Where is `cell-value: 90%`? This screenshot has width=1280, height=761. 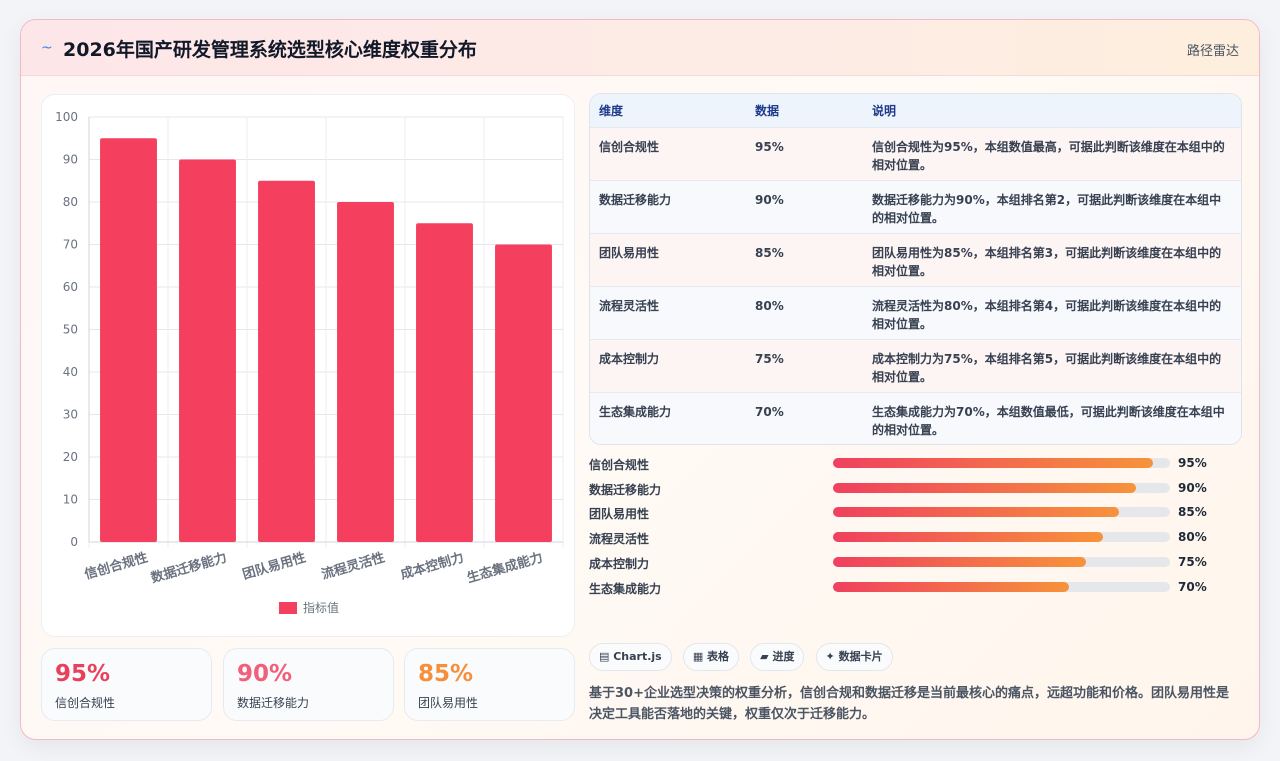 cell-value: 90% is located at coordinates (769, 199).